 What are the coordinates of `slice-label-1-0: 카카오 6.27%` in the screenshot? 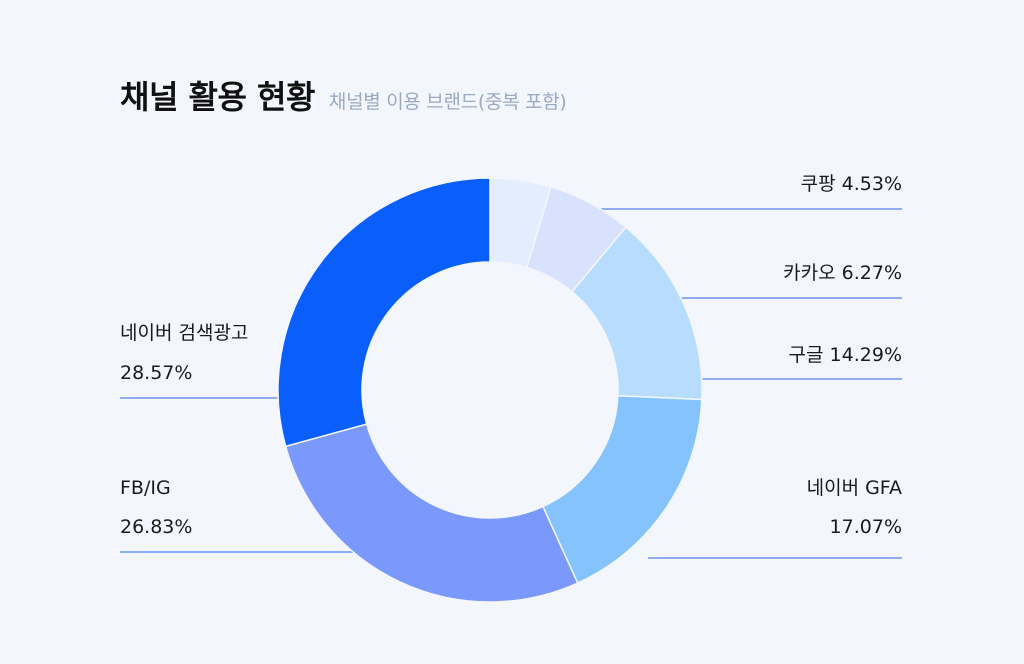 It's located at (842, 273).